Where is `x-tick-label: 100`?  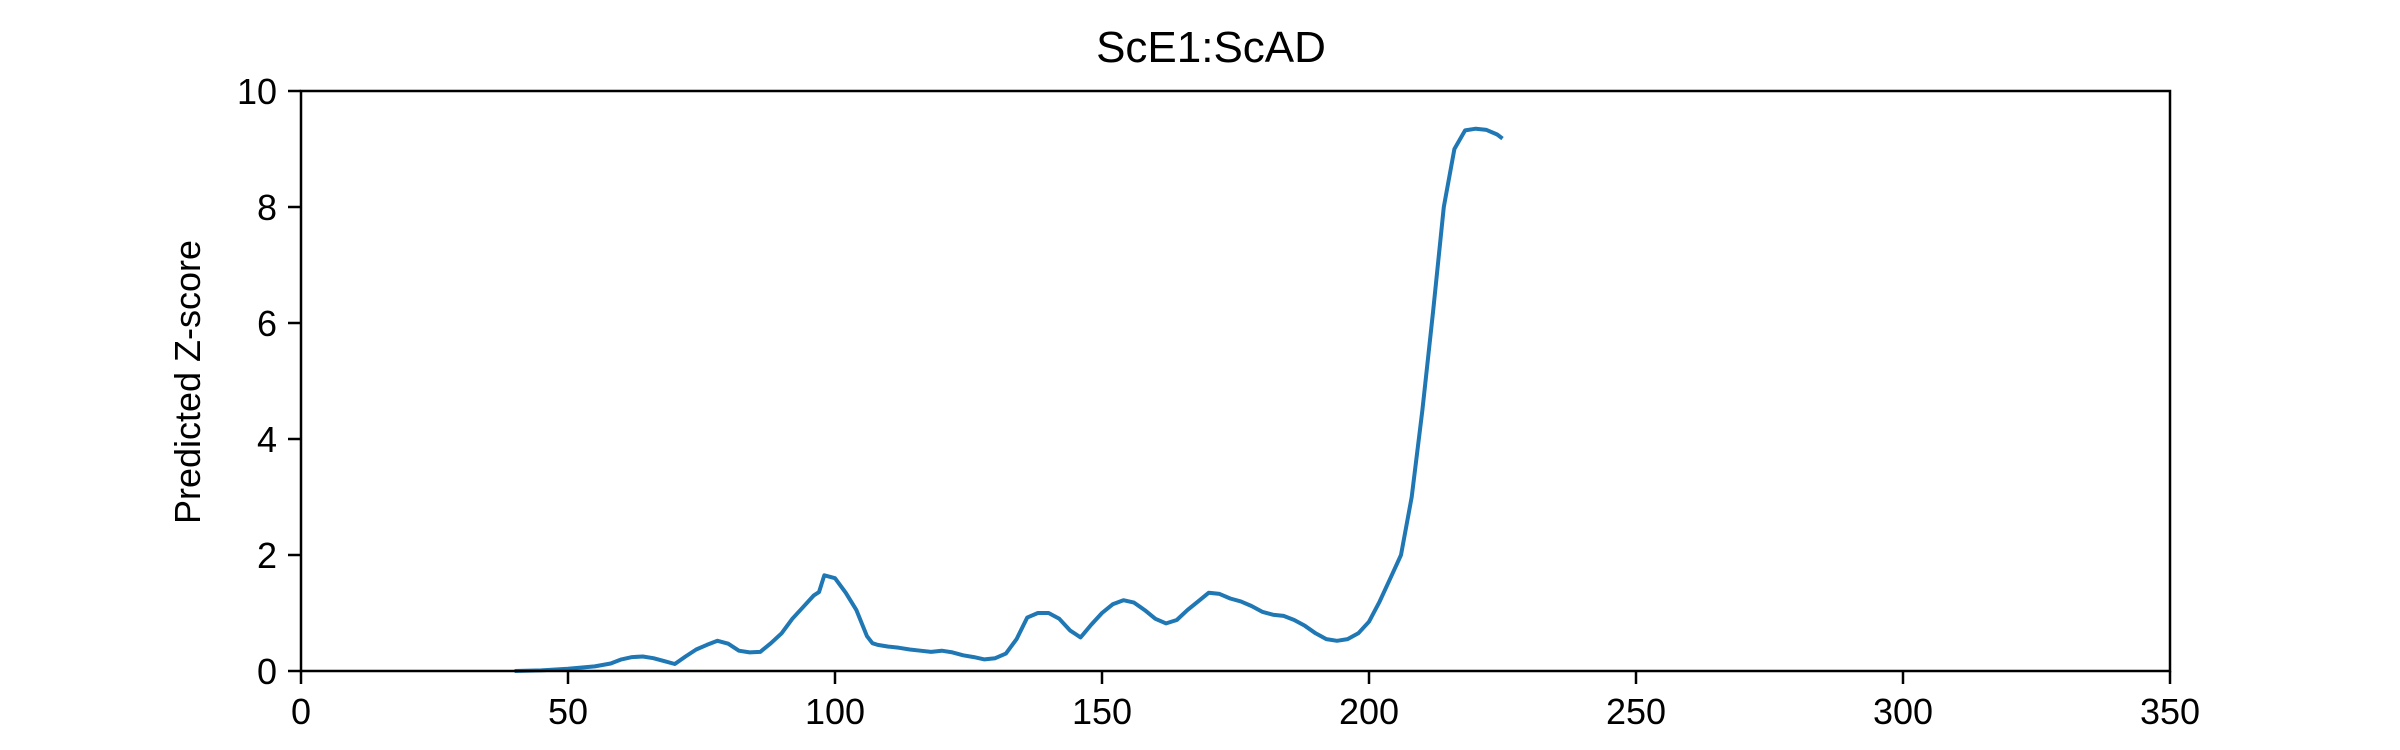
x-tick-label: 100 is located at coordinates (835, 711).